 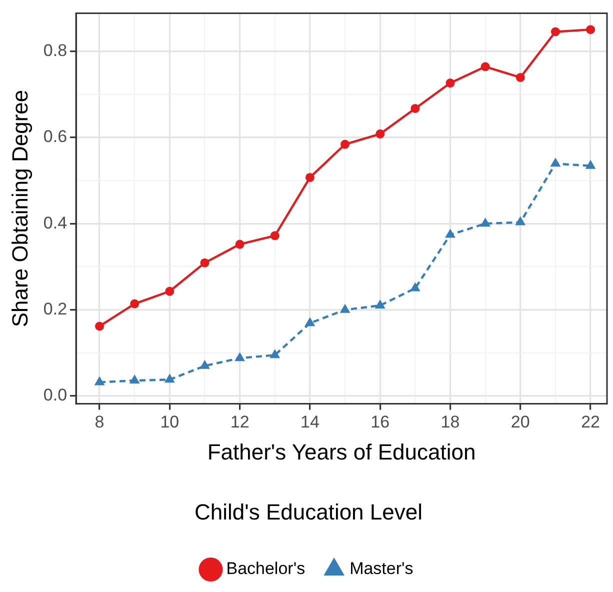 What do you see at coordinates (590, 422) in the screenshot?
I see `x-tick-label: 22` at bounding box center [590, 422].